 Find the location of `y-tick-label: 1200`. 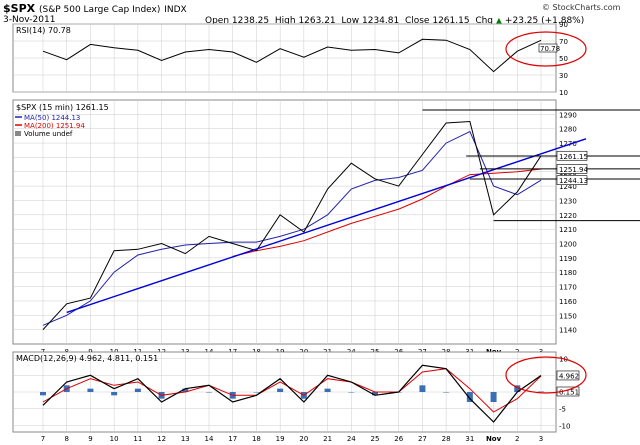

y-tick-label: 1200 is located at coordinates (568, 245).